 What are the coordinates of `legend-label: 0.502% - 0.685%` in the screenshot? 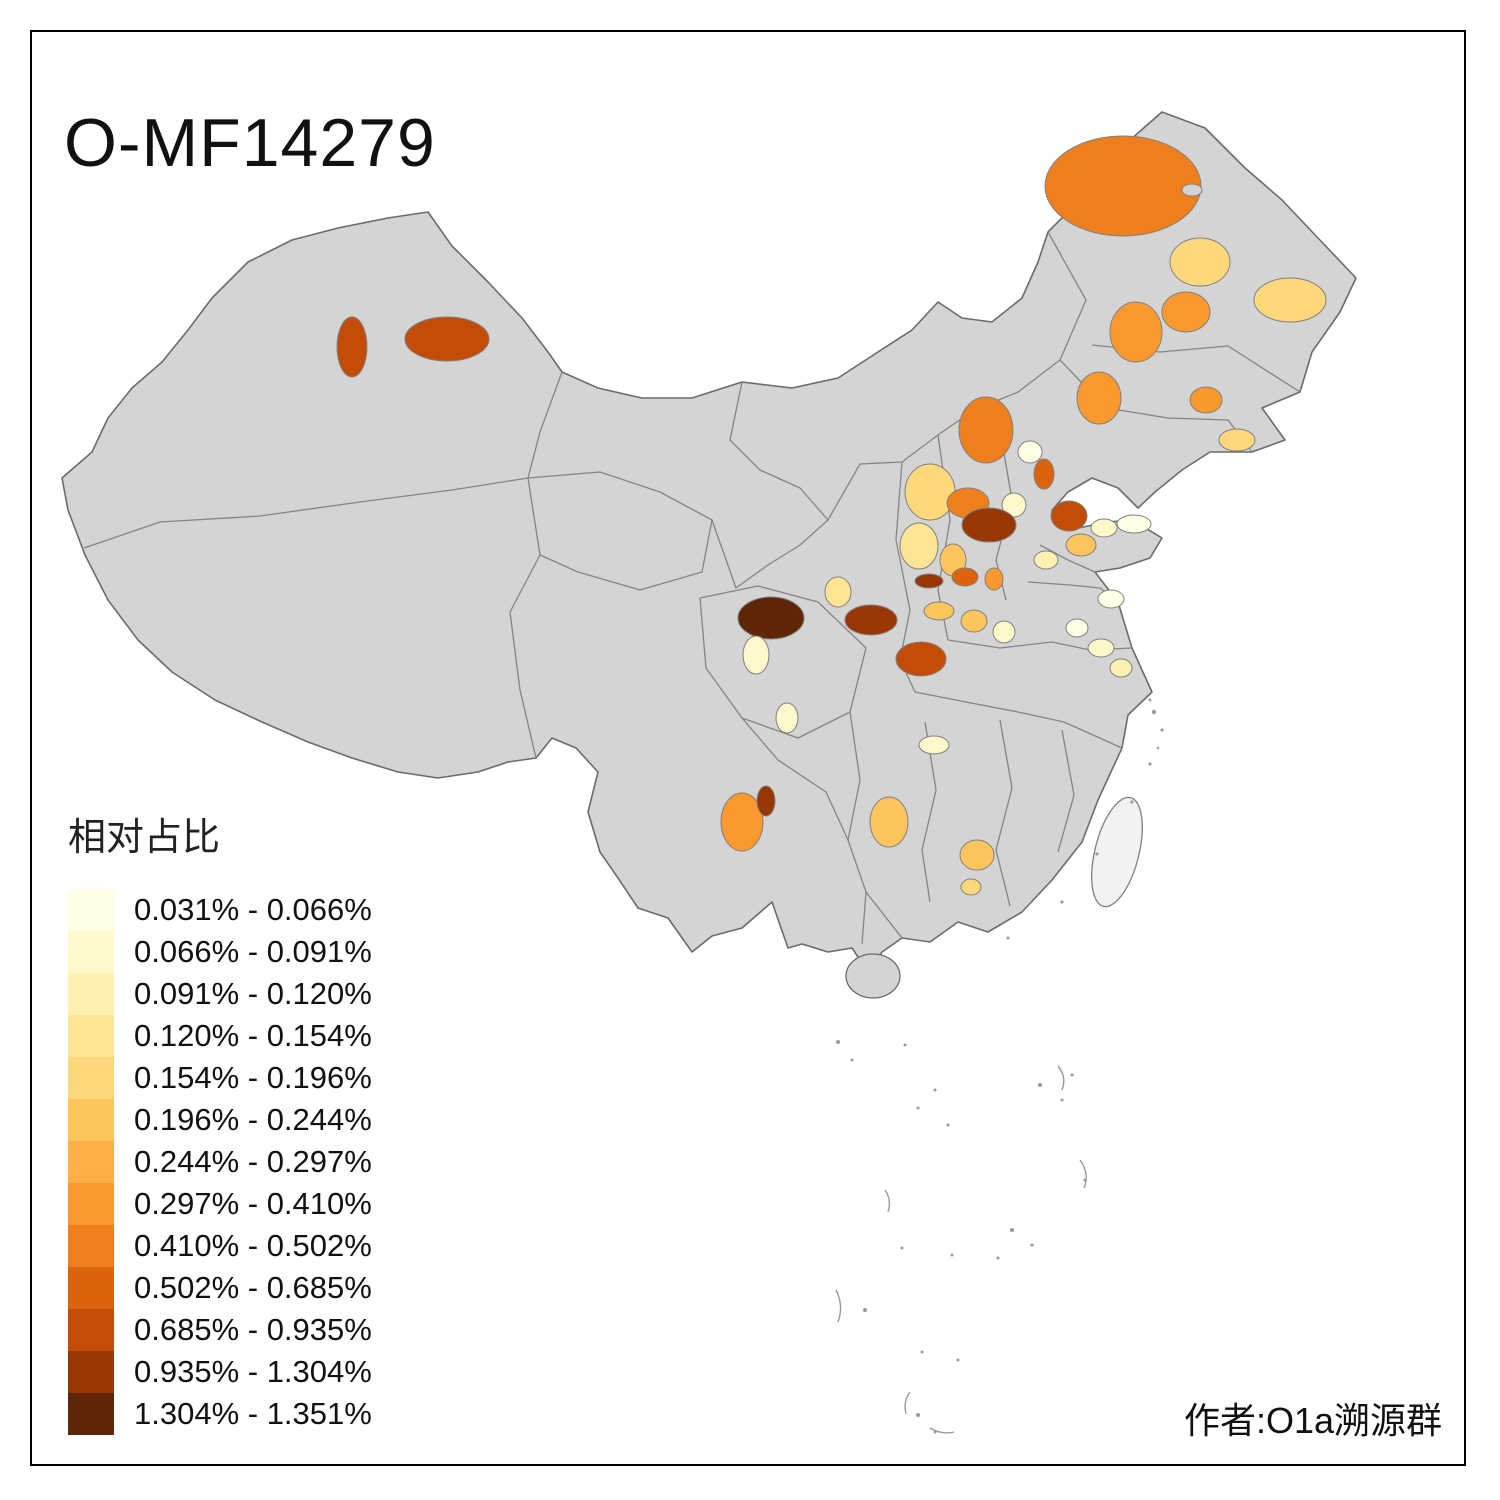 It's located at (253, 1287).